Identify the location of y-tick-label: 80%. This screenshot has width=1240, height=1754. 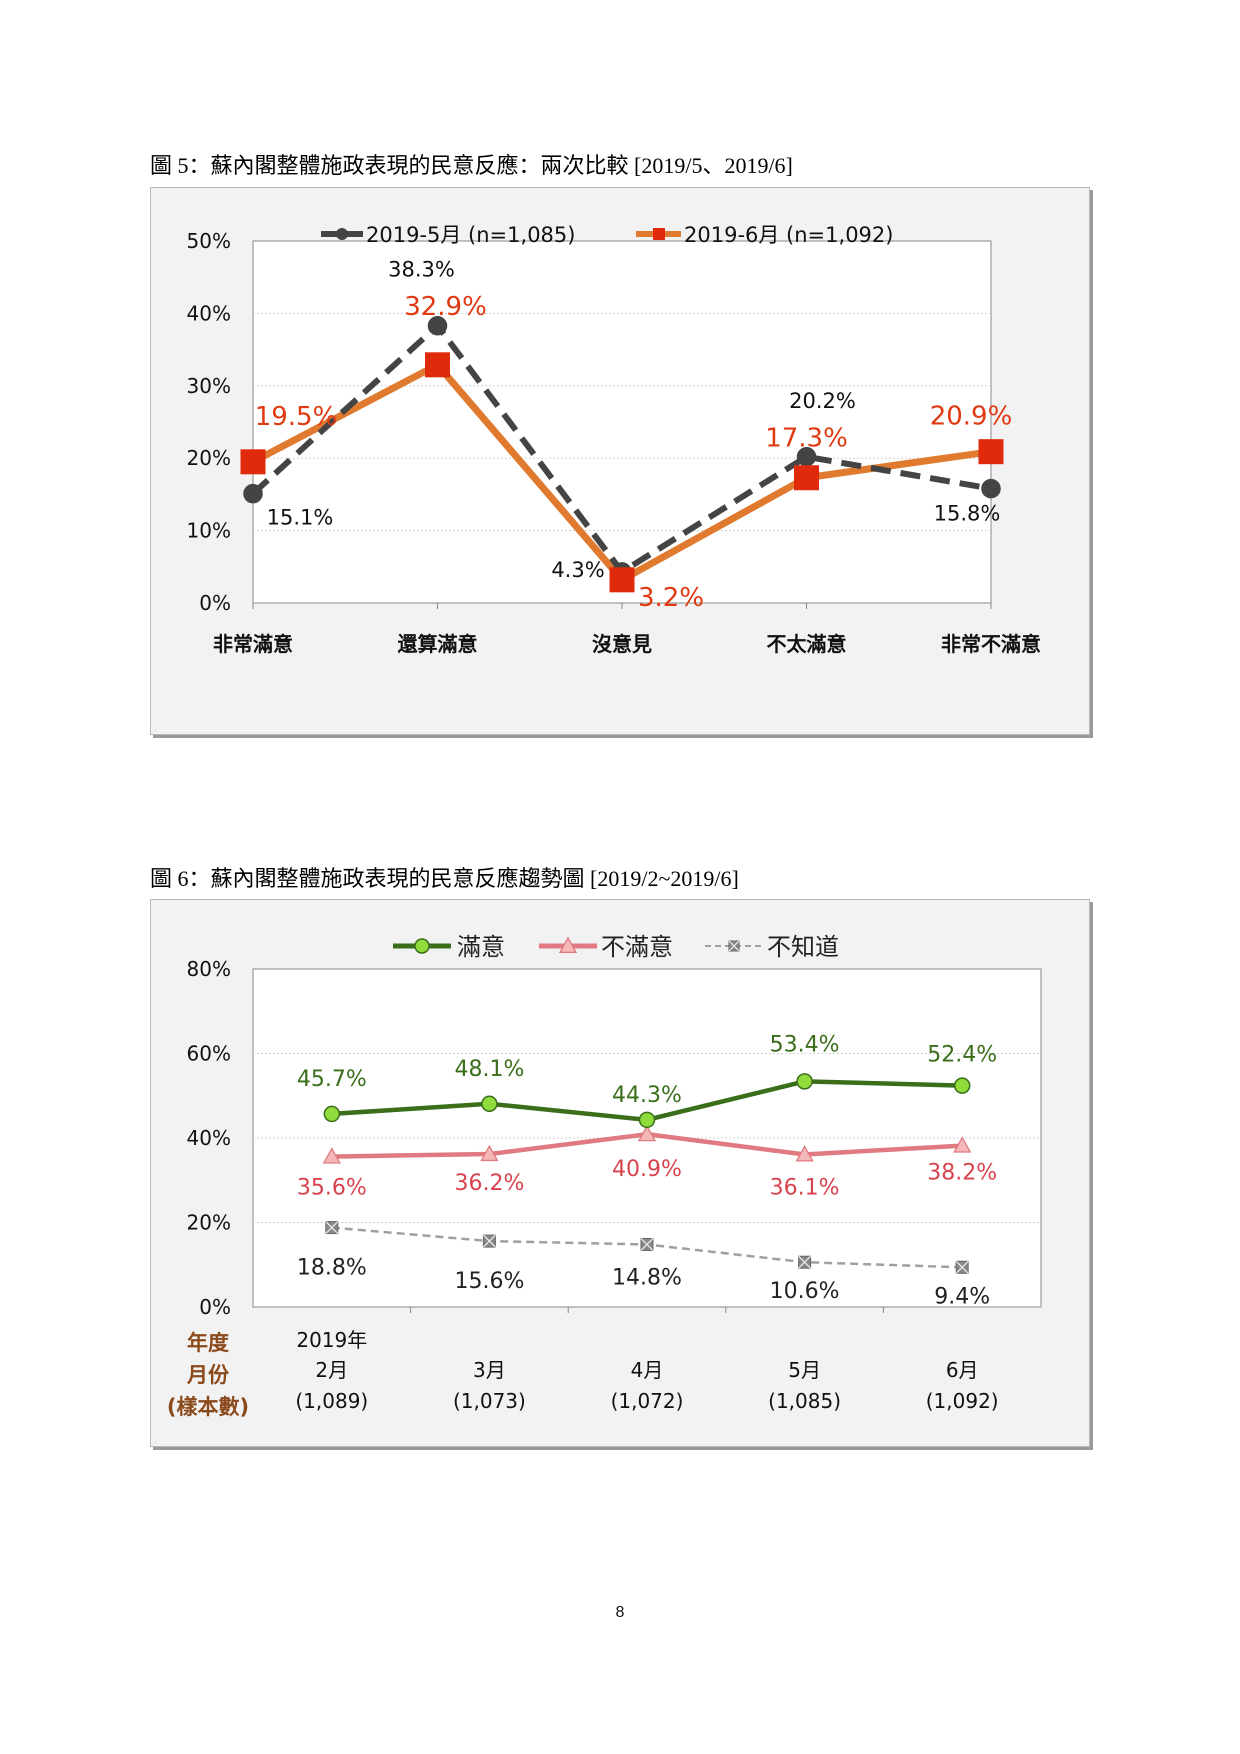
(209, 969).